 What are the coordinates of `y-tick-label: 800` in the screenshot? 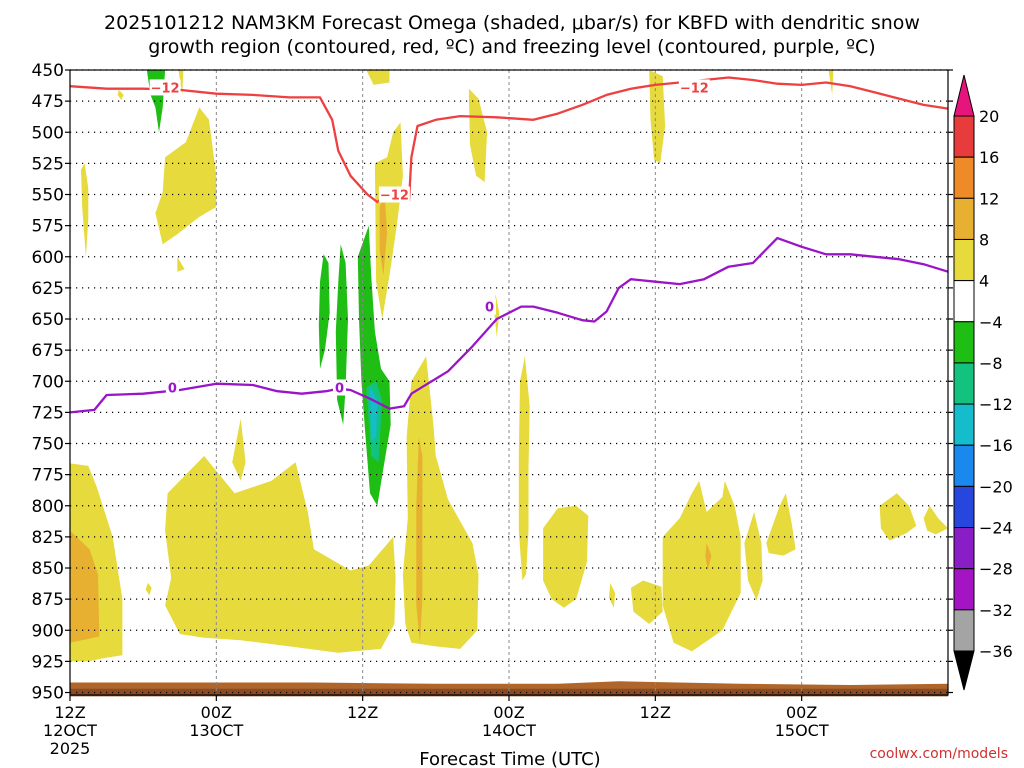 It's located at (48, 507).